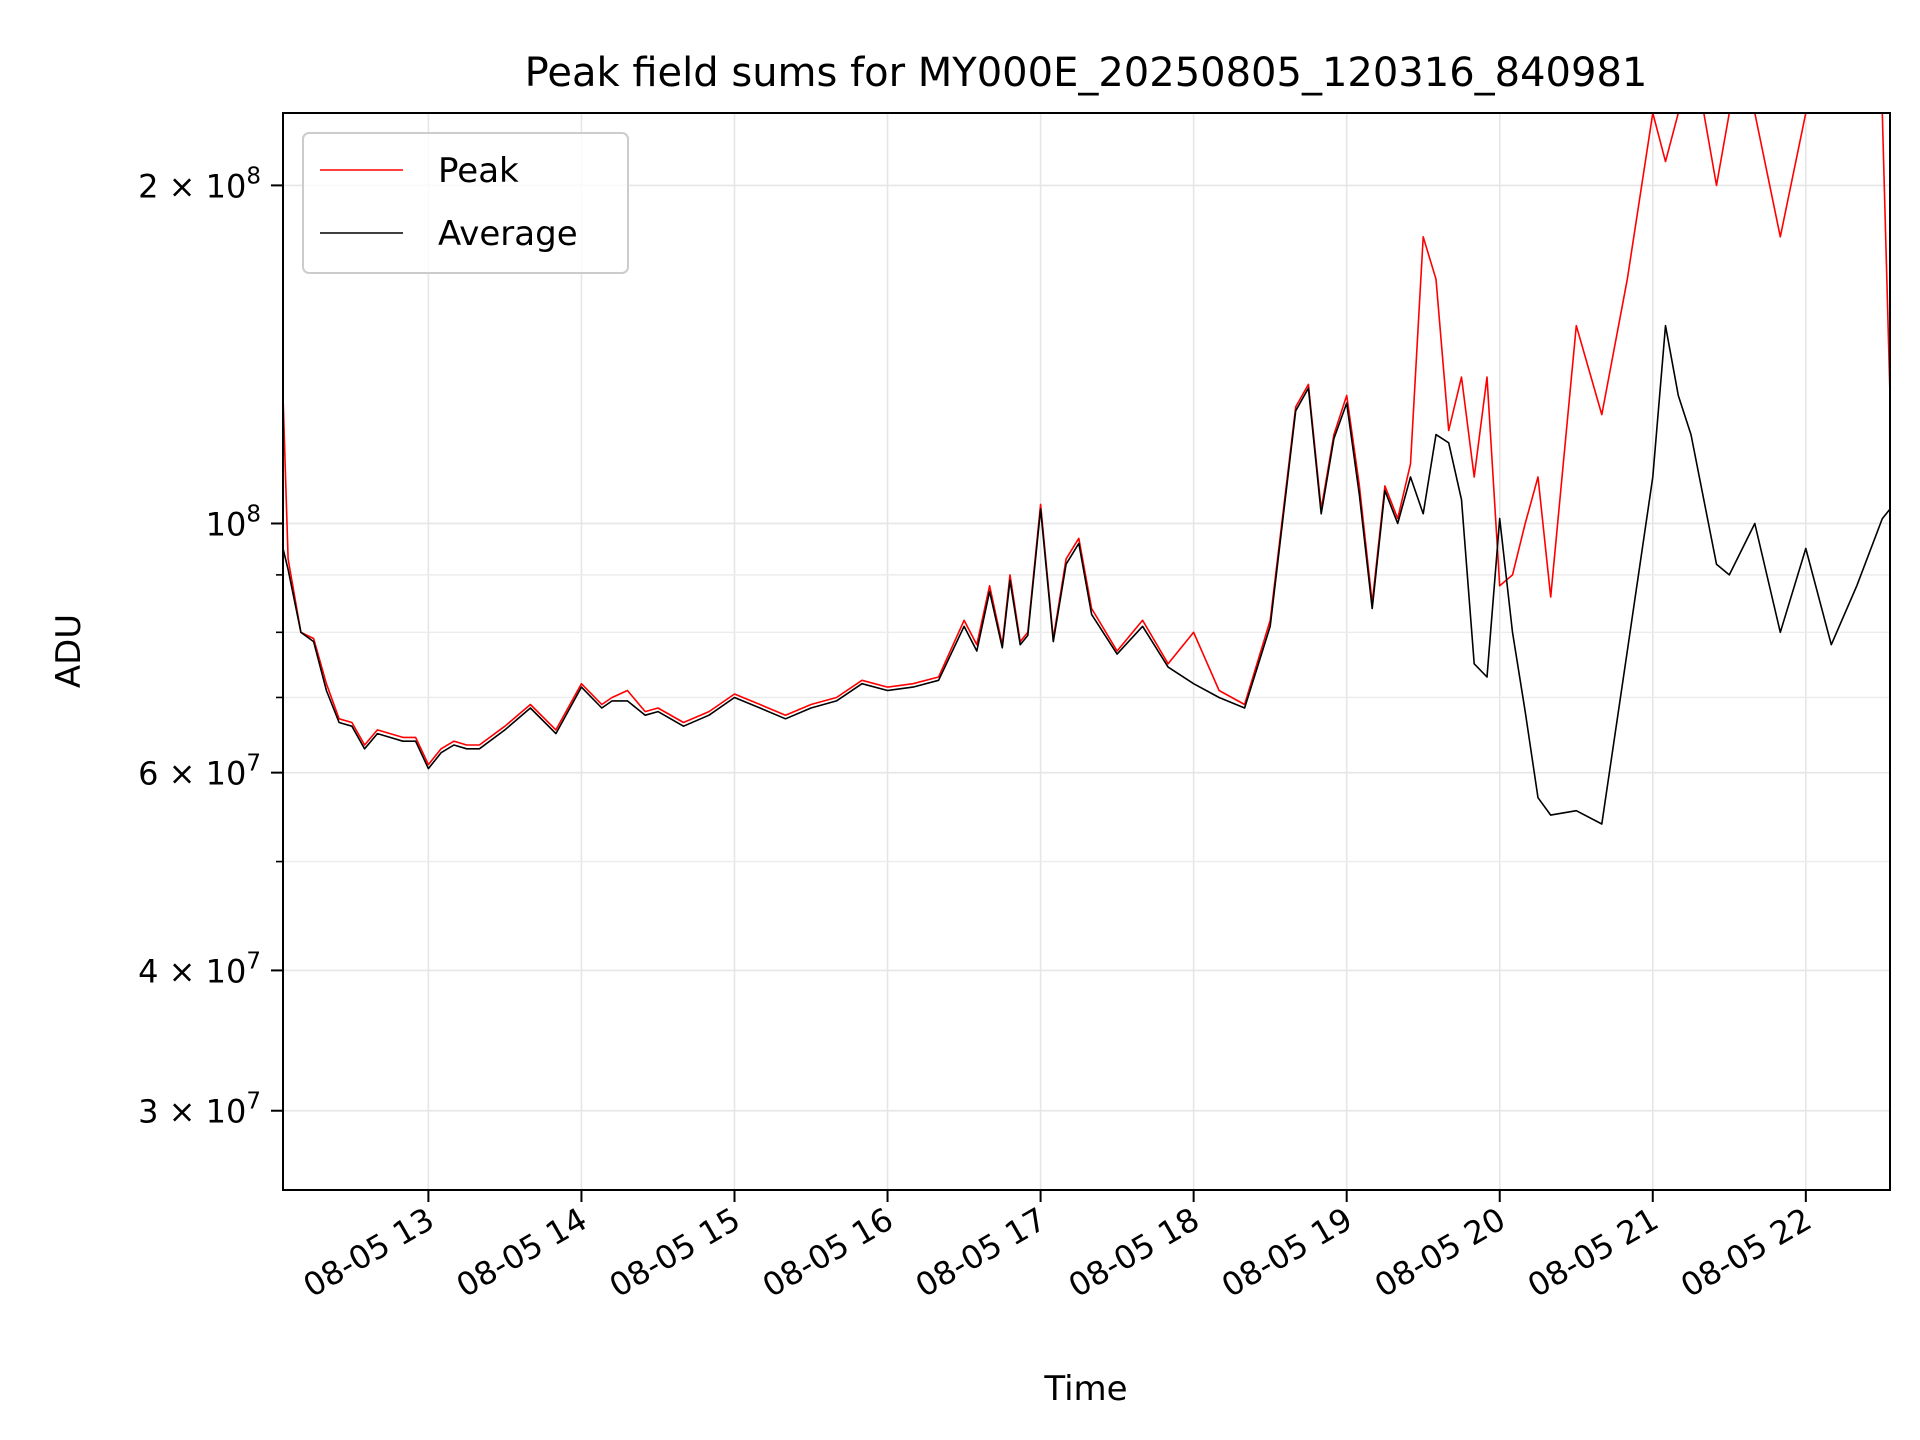 This screenshot has height=1440, width=1920. I want to click on x-tick-label: 08-05 21, so click(1593, 1252).